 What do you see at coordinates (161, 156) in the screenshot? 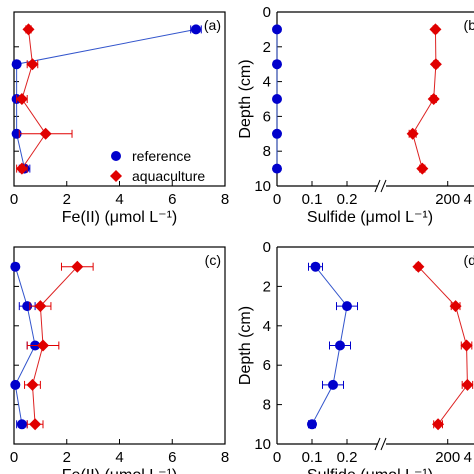
I see `legend-label-reference: reference` at bounding box center [161, 156].